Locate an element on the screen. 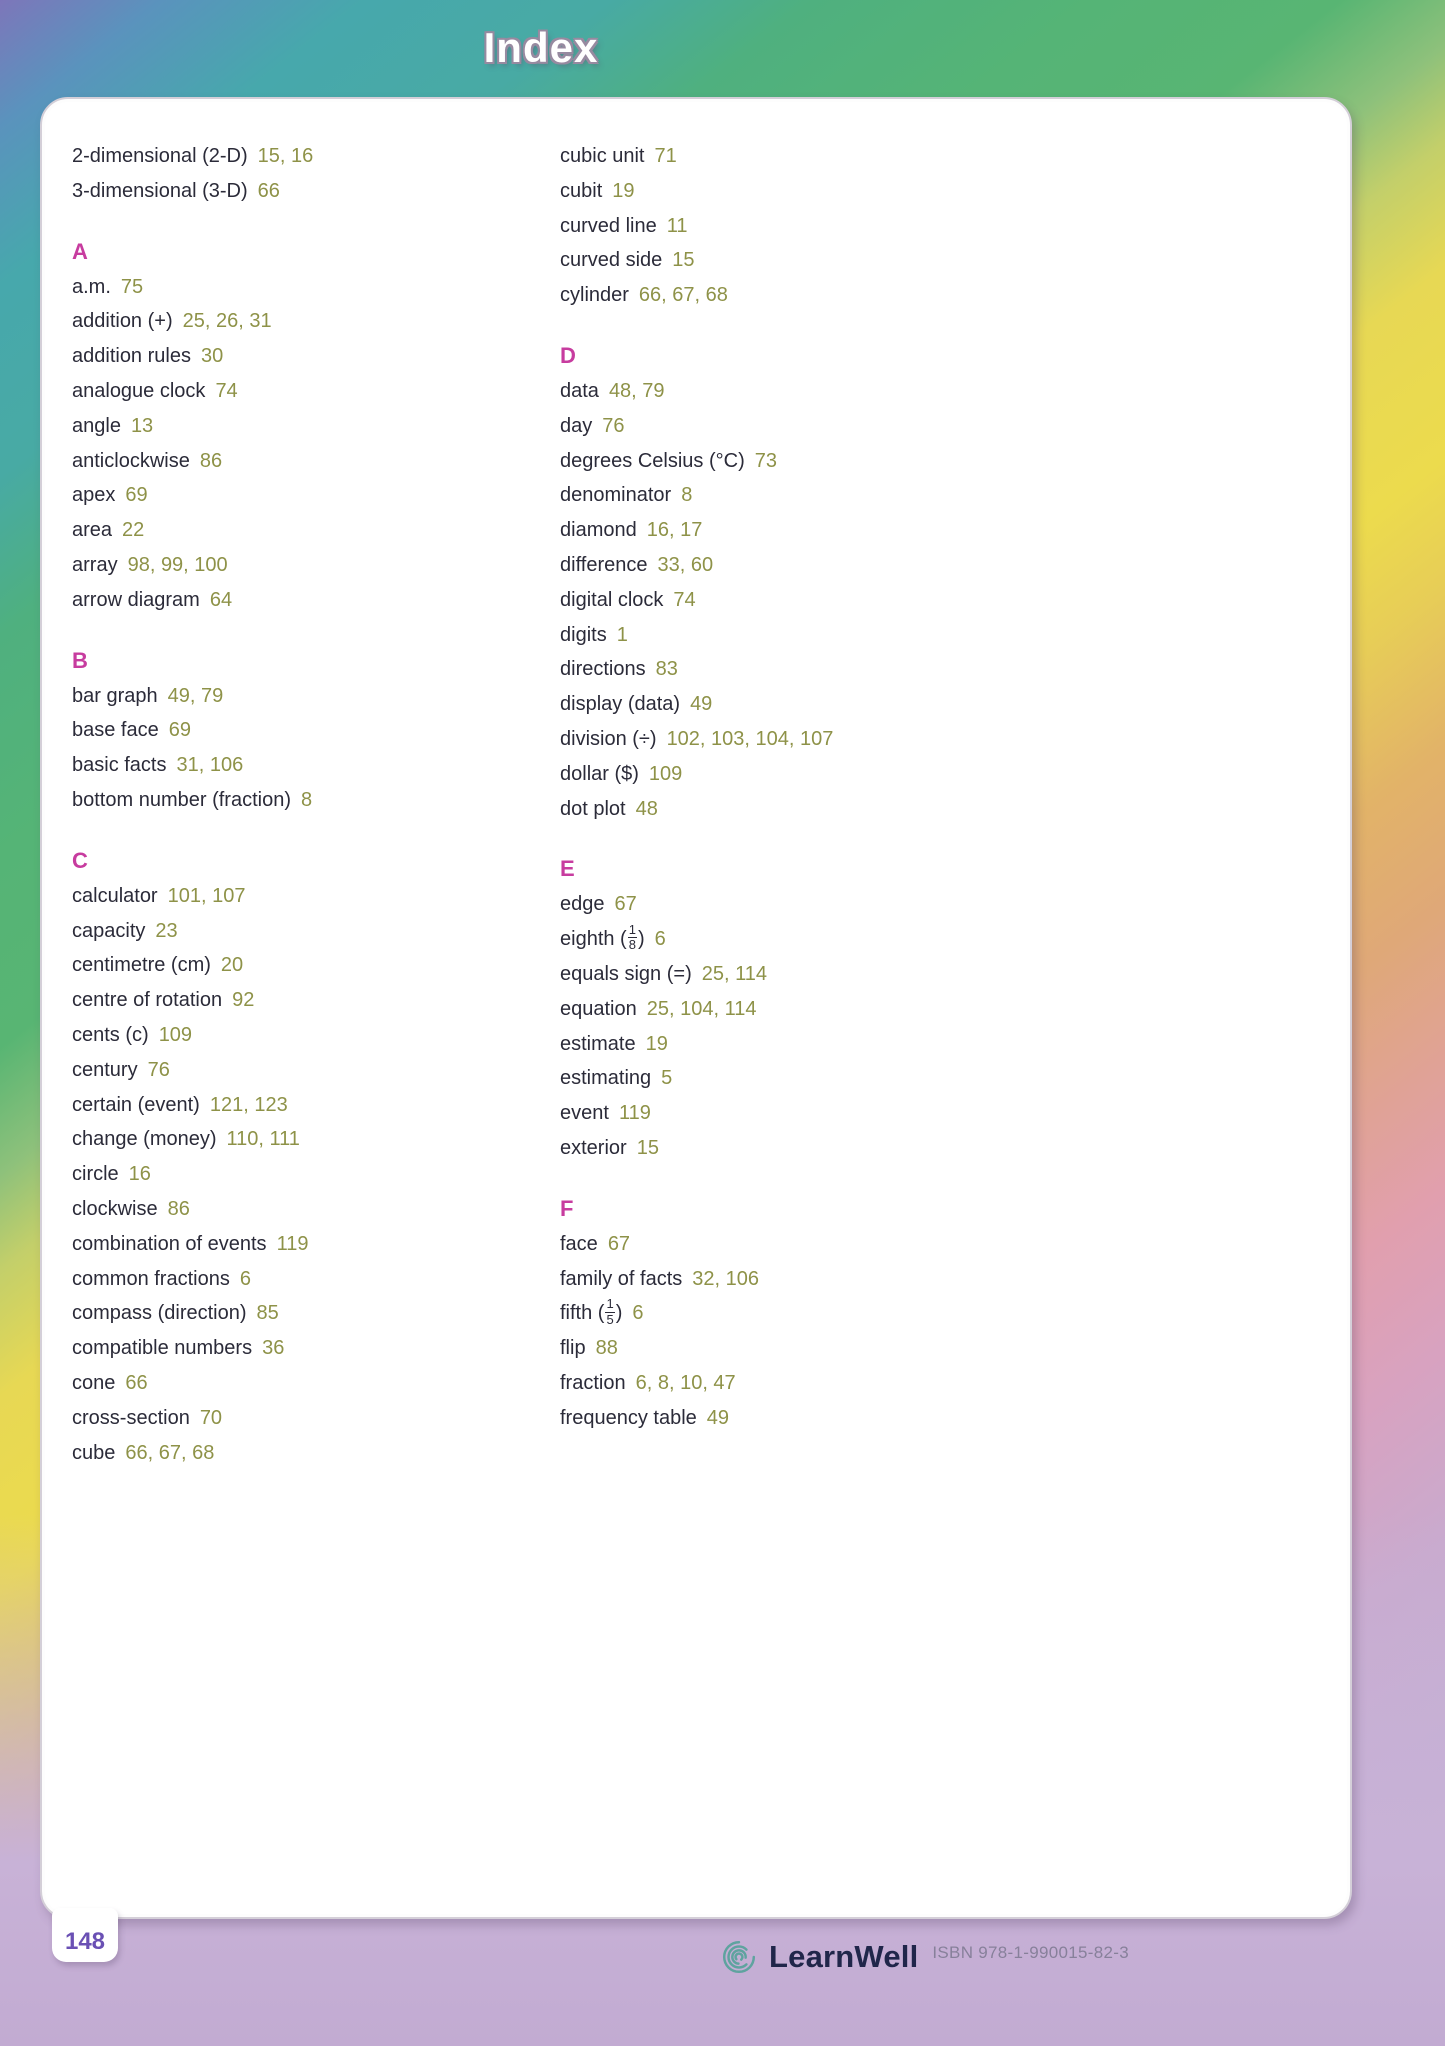  index-term: clockwise is located at coordinates (115, 1208).